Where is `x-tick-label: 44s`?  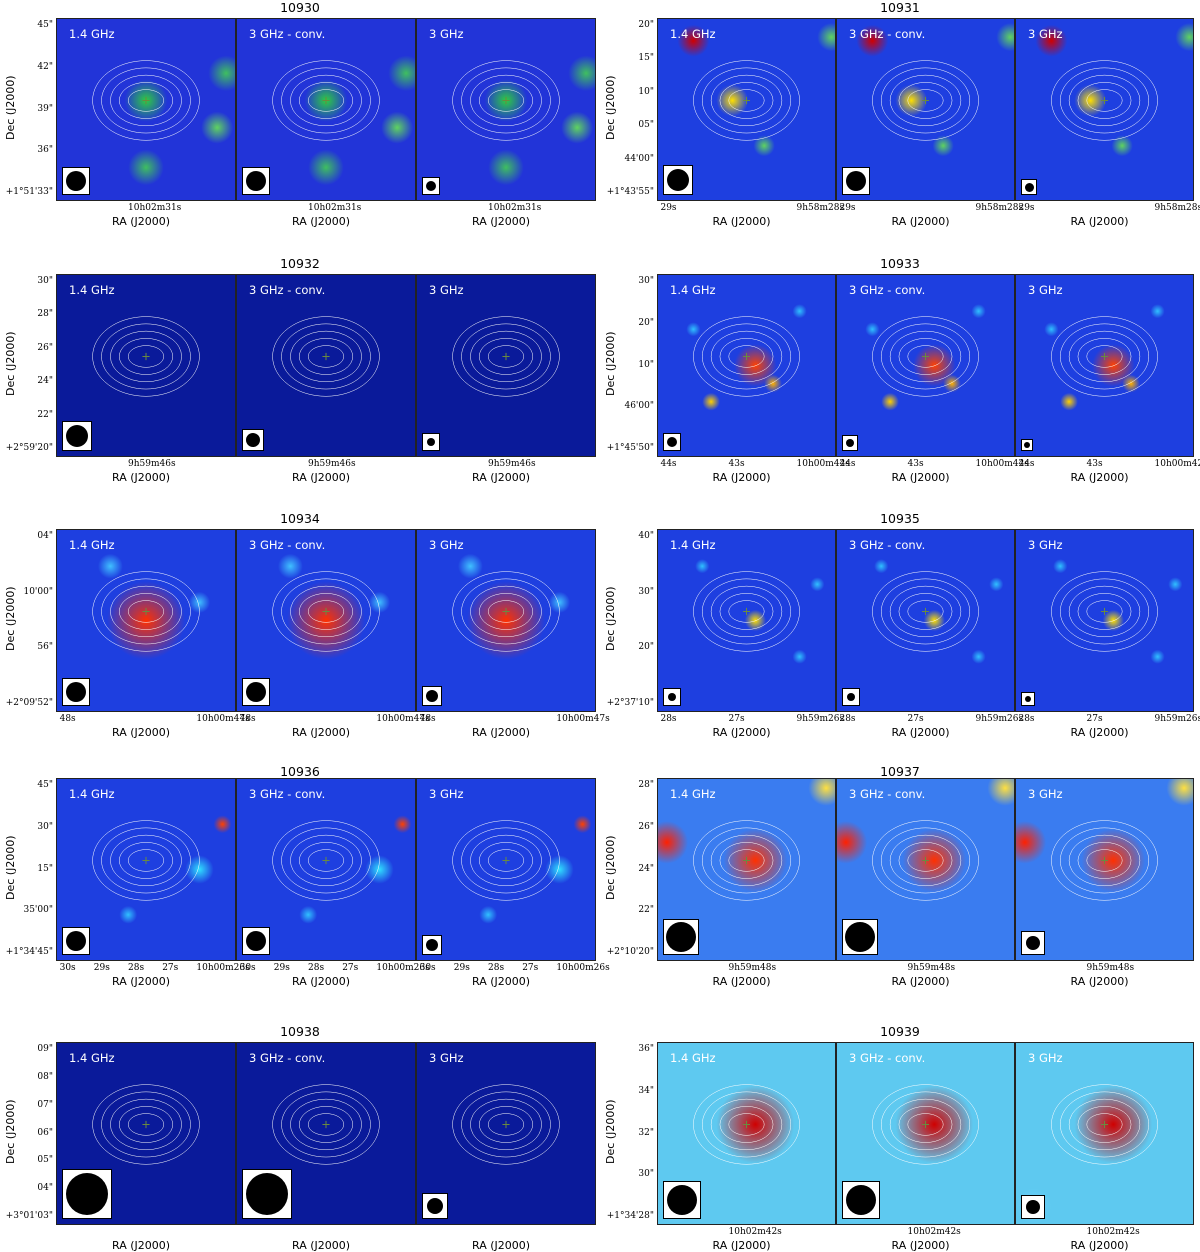 x-tick-label: 44s is located at coordinates (668, 464).